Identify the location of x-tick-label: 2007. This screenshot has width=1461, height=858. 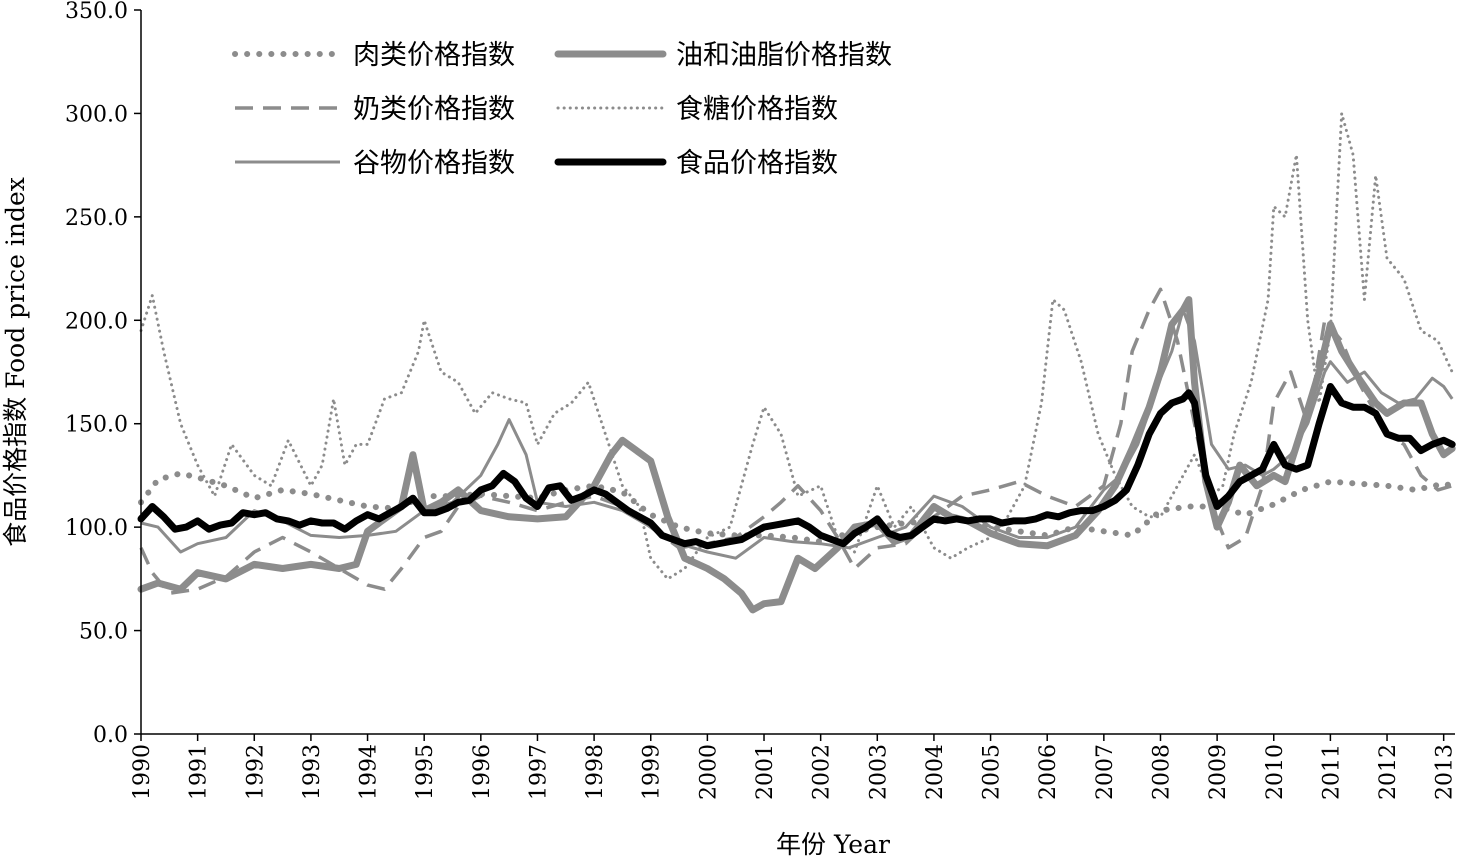
(1105, 772).